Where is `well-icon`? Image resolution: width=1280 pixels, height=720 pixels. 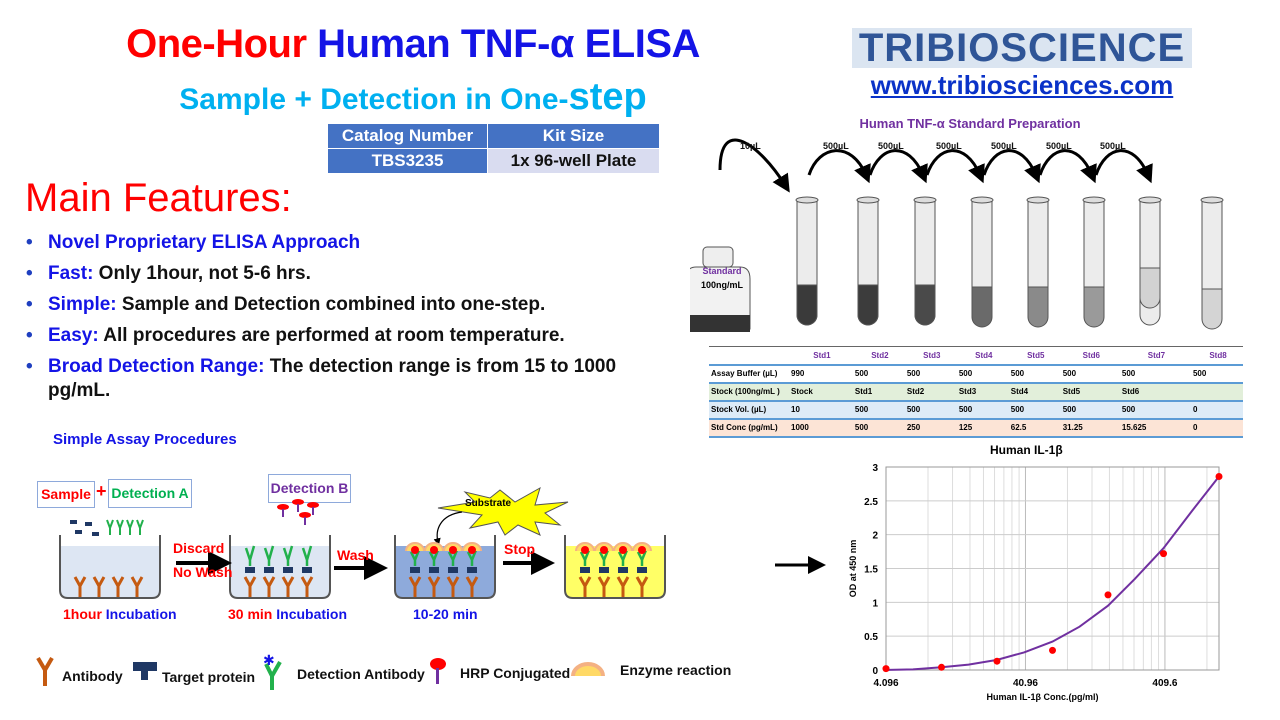
well-icon is located at coordinates (615, 567).